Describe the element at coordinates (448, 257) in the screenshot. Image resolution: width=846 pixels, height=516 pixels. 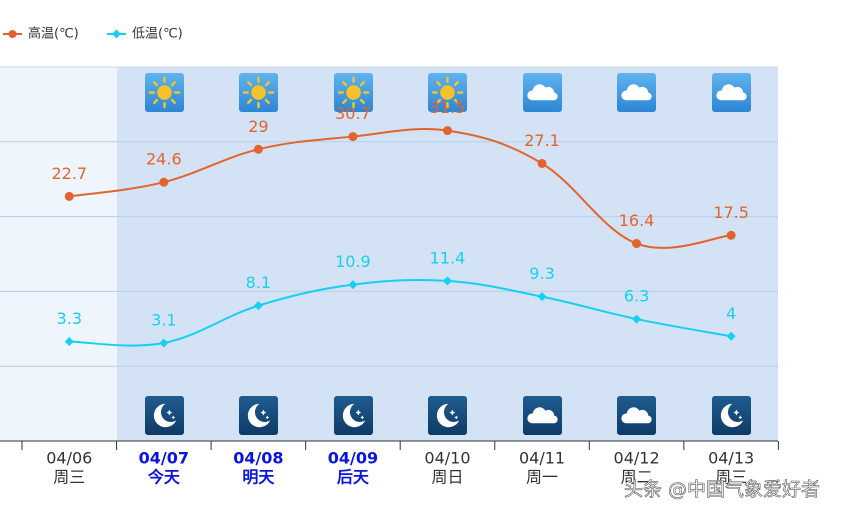
I see `value-label: 11.4` at that location.